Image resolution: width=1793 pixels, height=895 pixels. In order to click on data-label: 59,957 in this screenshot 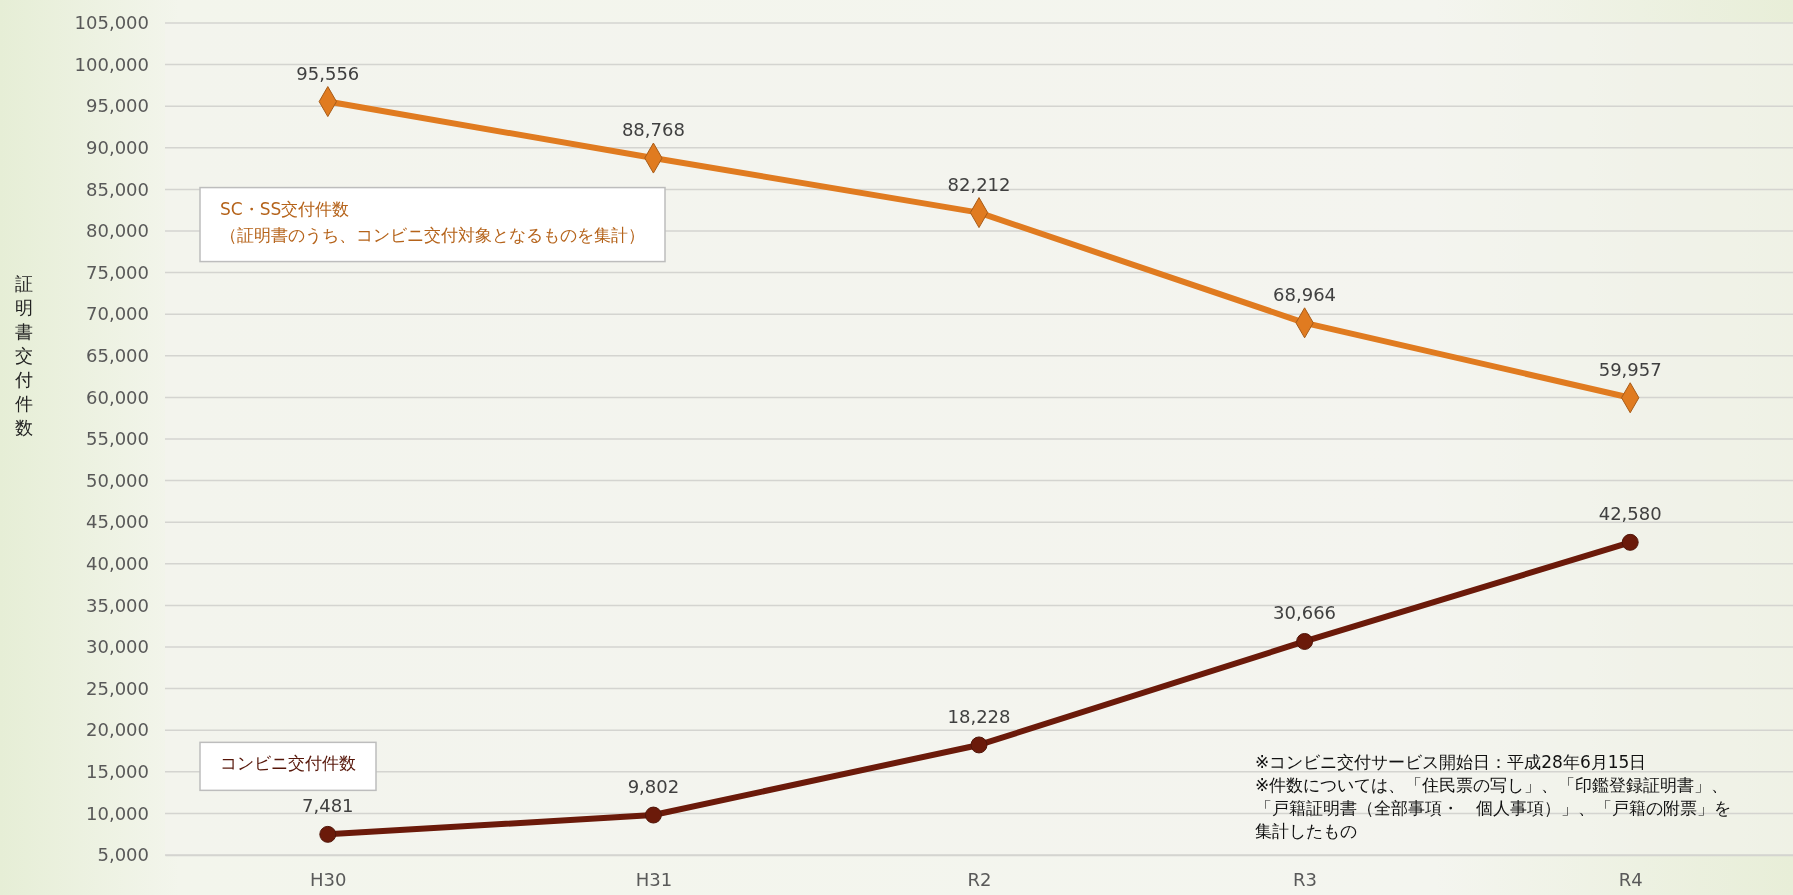, I will do `click(1630, 369)`.